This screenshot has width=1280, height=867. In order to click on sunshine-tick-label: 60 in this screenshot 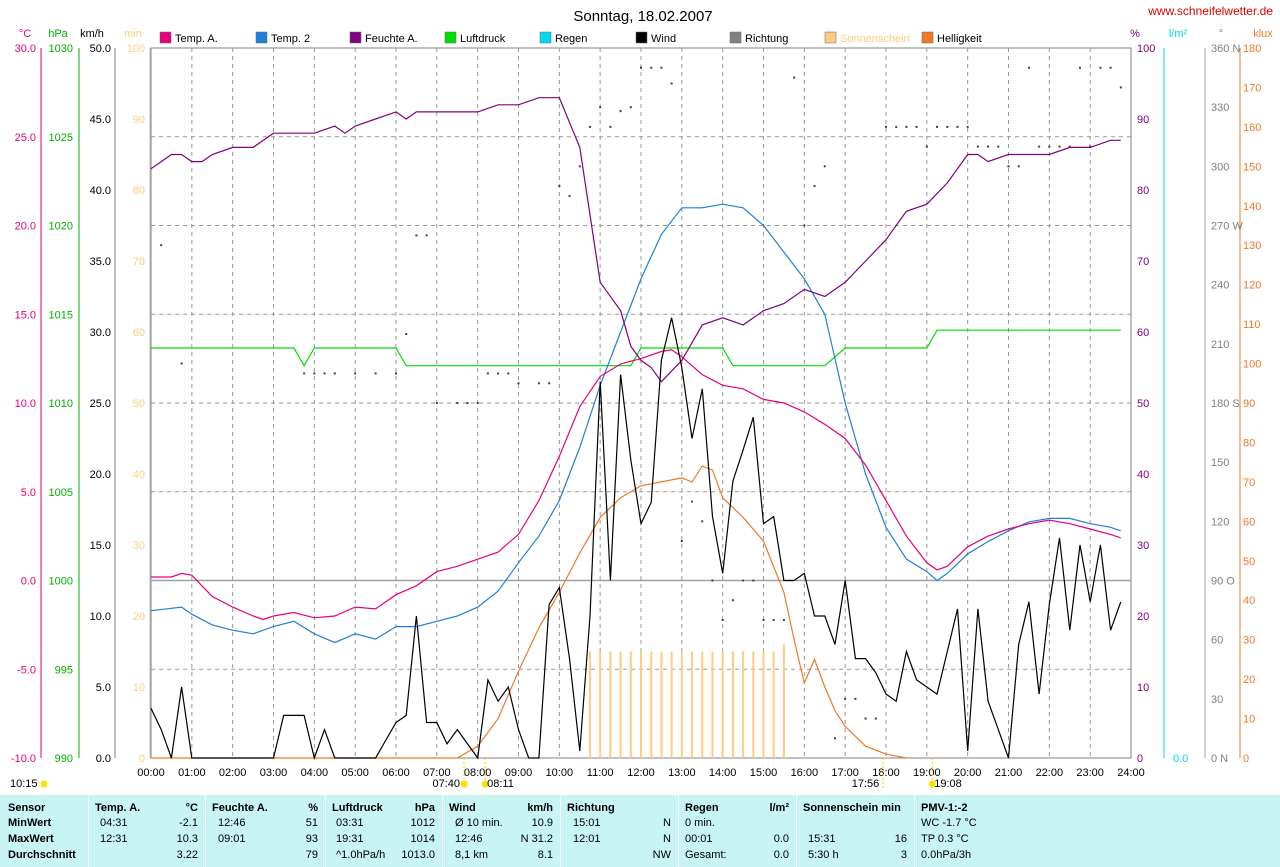, I will do `click(139, 333)`.